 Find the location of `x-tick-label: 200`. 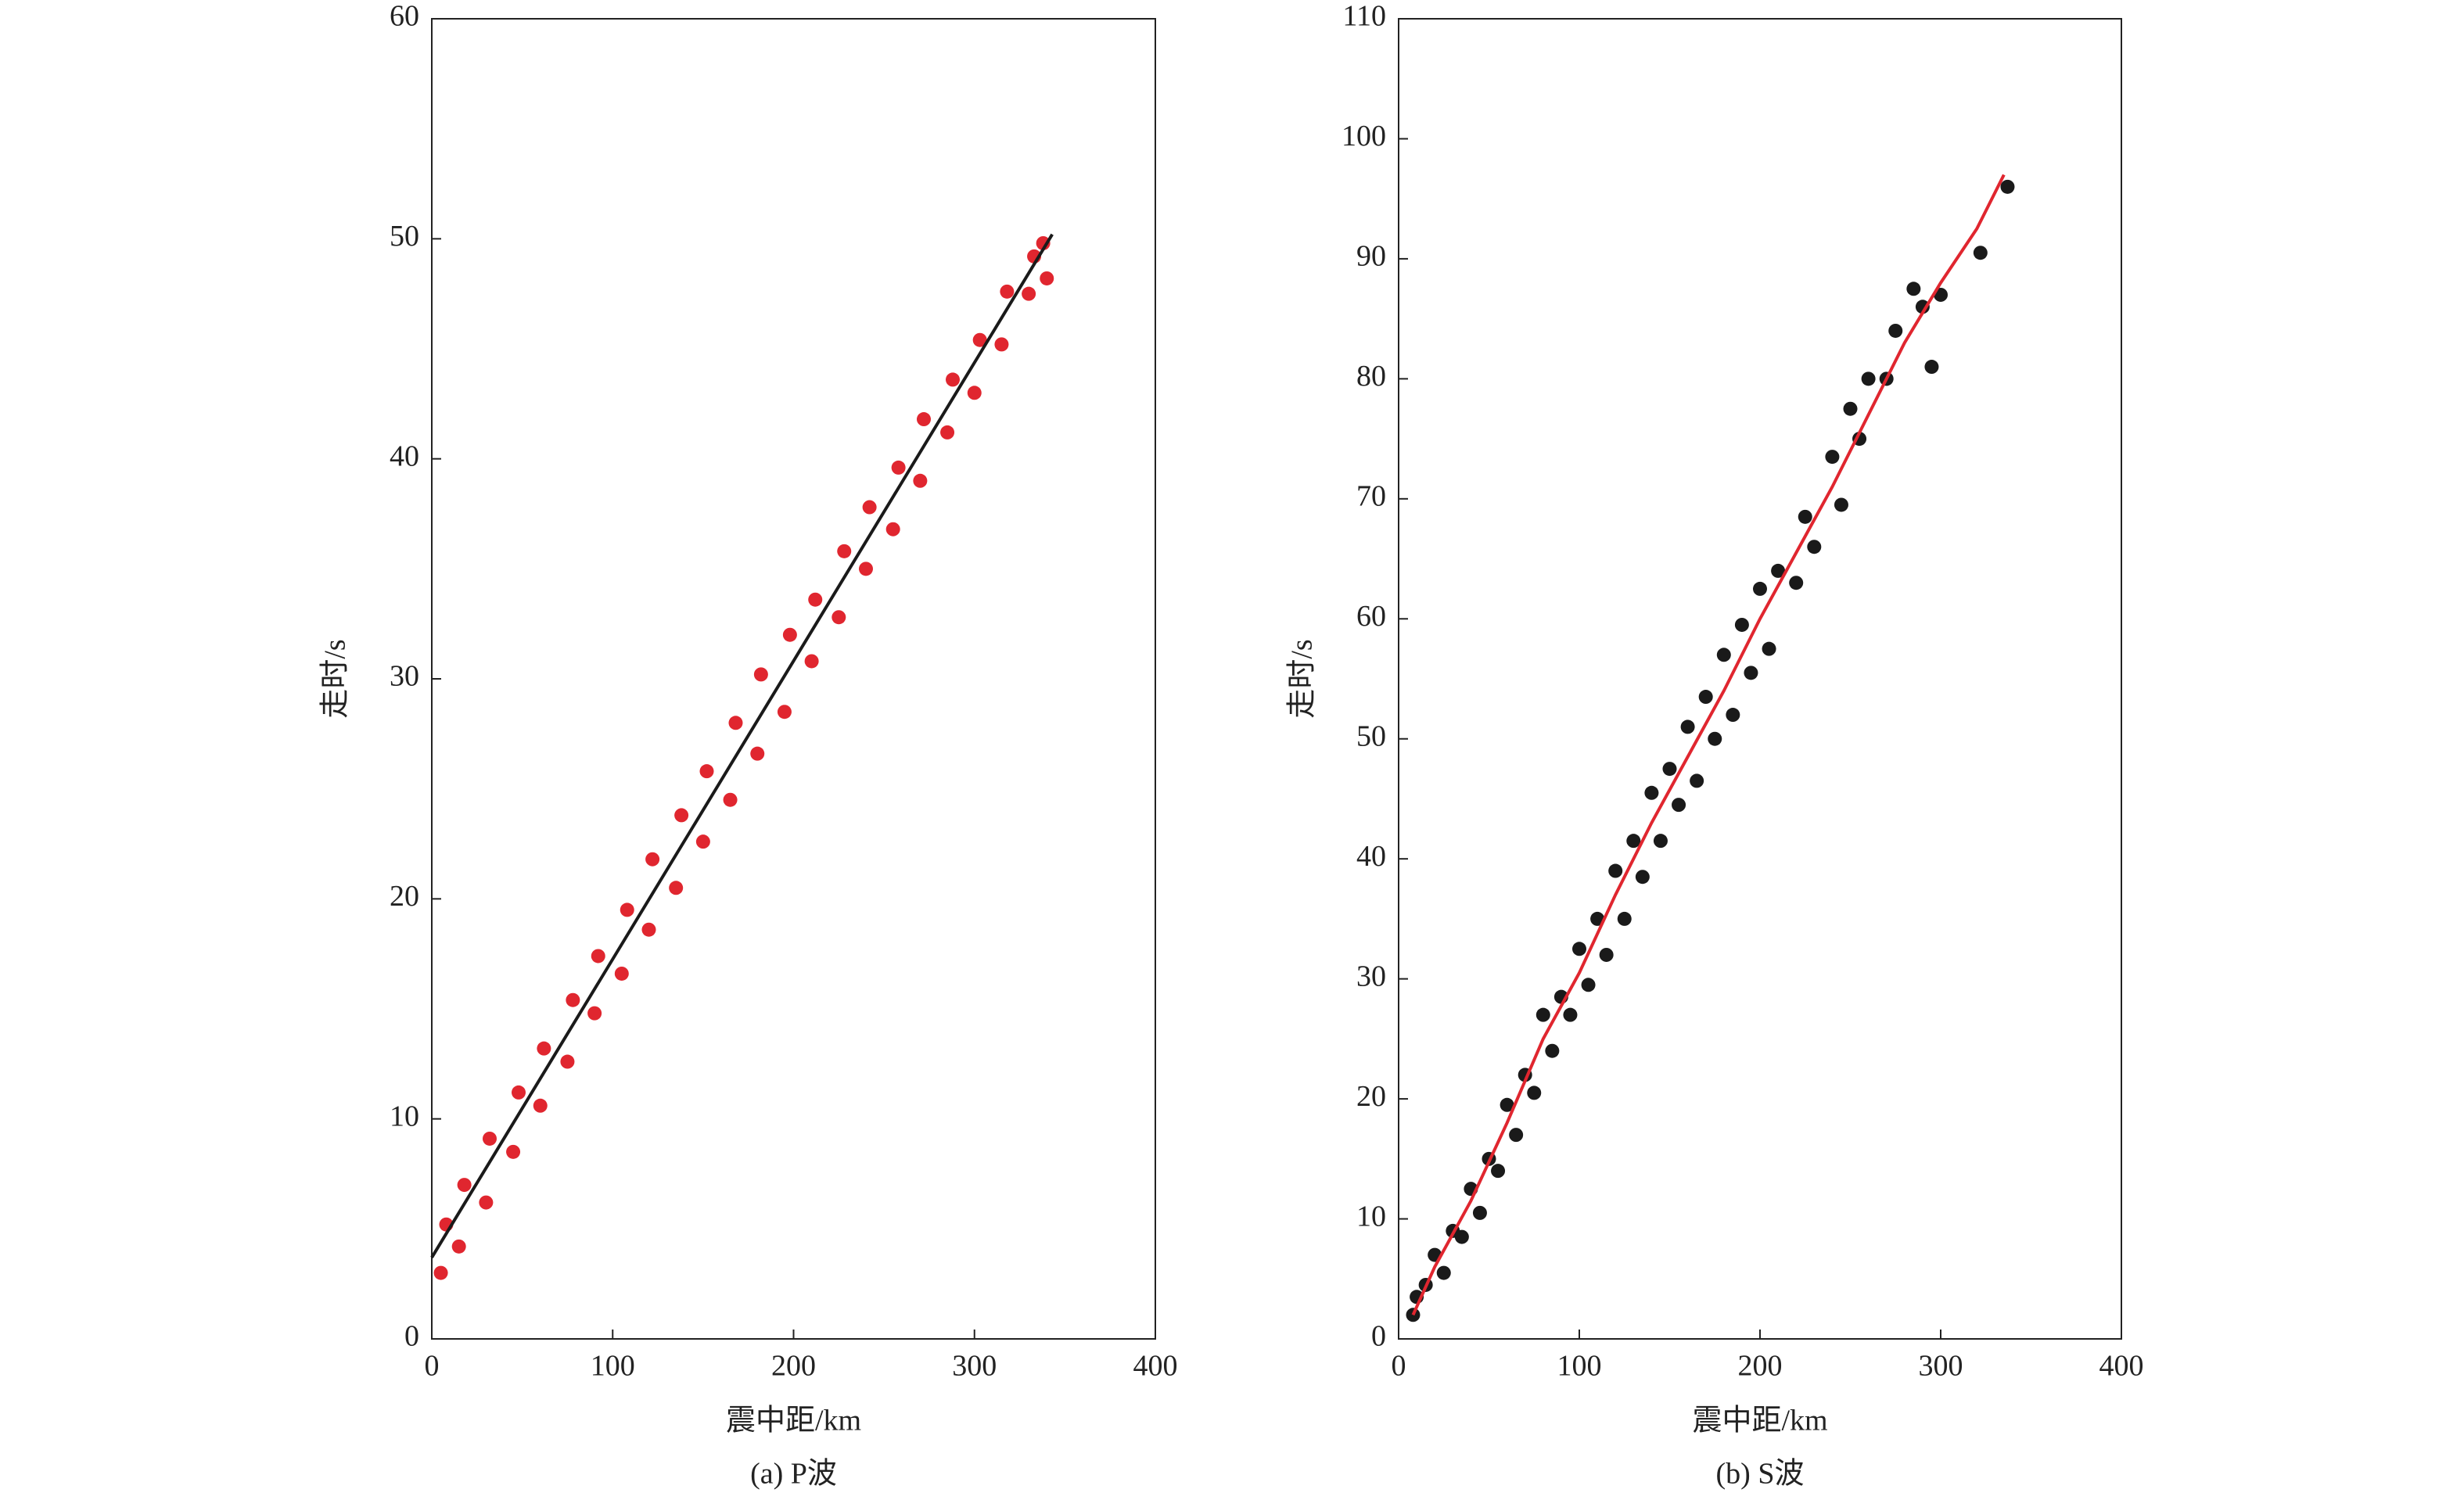

x-tick-label: 200 is located at coordinates (1760, 1366).